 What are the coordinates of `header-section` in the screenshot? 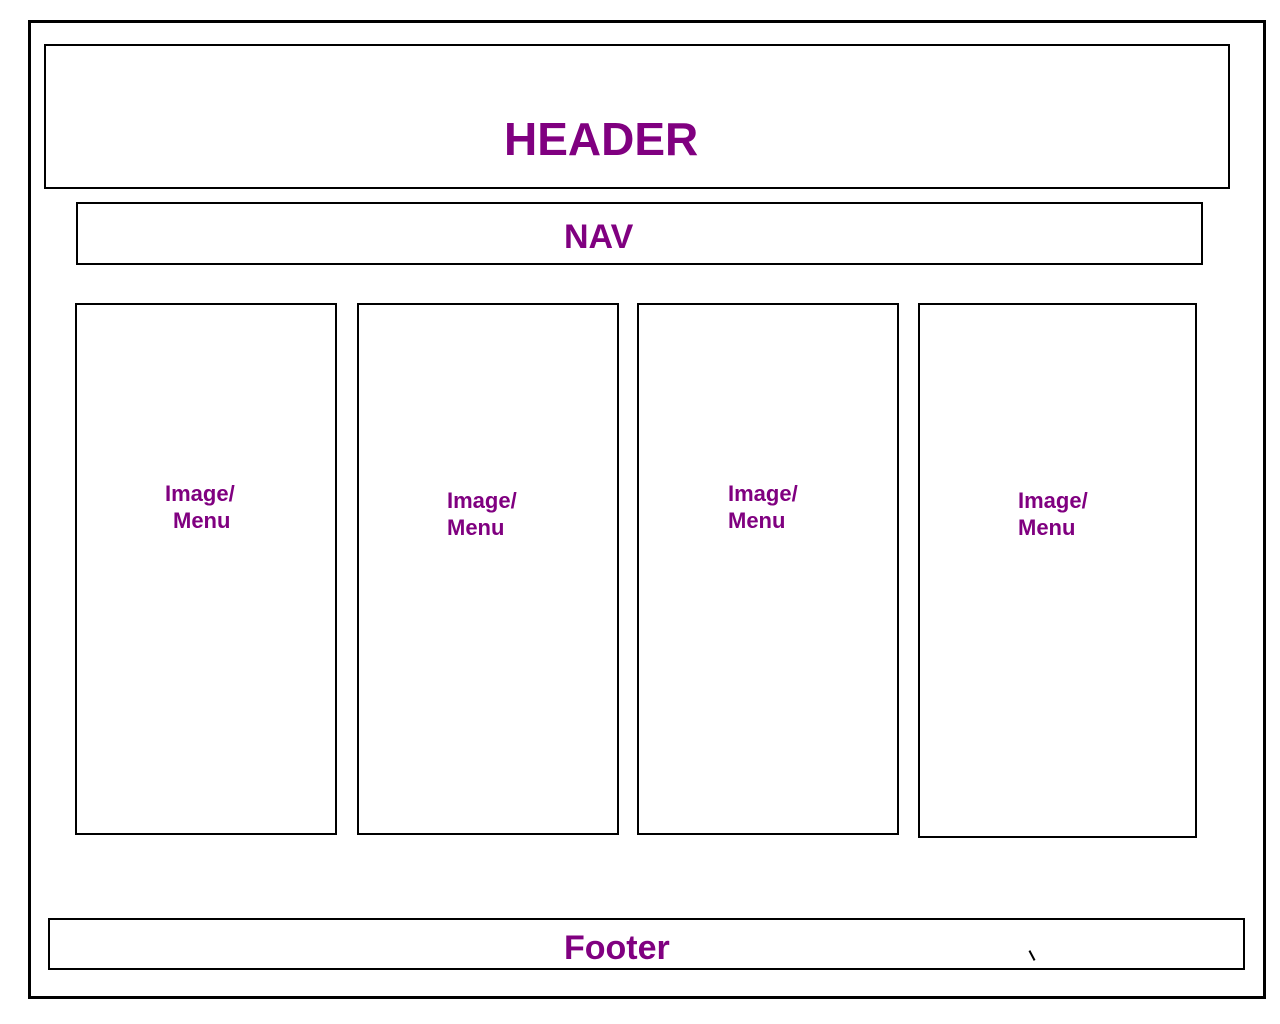 It's located at (637, 116).